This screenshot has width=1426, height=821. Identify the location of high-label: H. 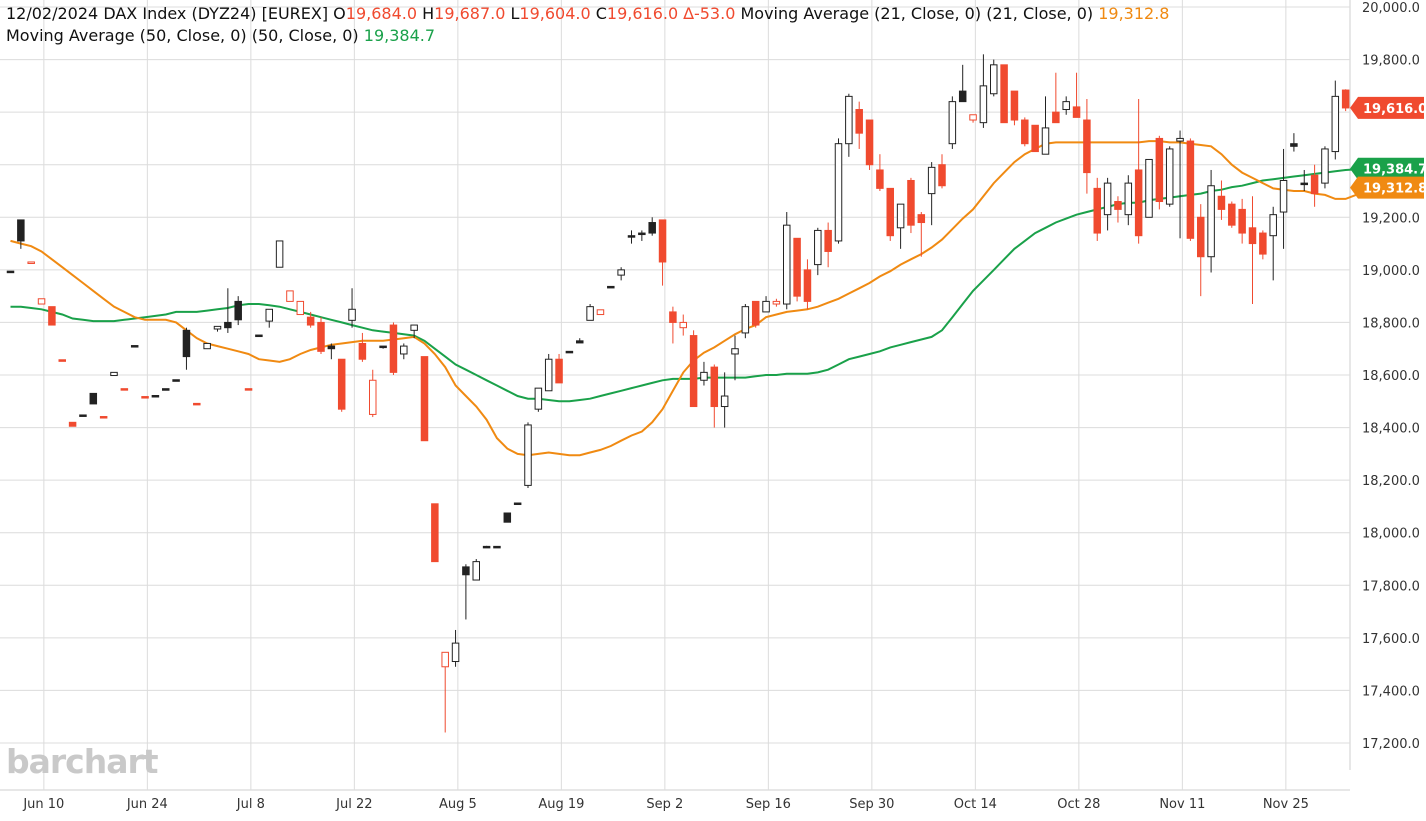
(428, 13).